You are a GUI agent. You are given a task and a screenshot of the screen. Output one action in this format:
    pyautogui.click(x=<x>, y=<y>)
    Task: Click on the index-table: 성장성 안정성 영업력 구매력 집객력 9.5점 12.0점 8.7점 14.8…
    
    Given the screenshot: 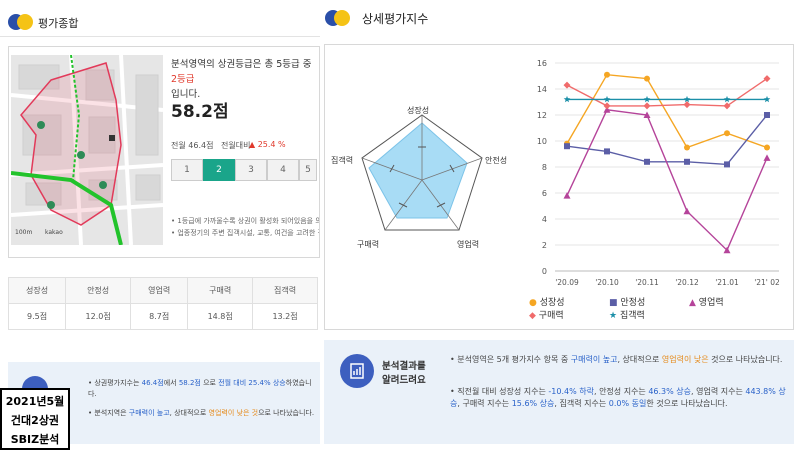 What is the action you would take?
    pyautogui.click(x=162, y=303)
    